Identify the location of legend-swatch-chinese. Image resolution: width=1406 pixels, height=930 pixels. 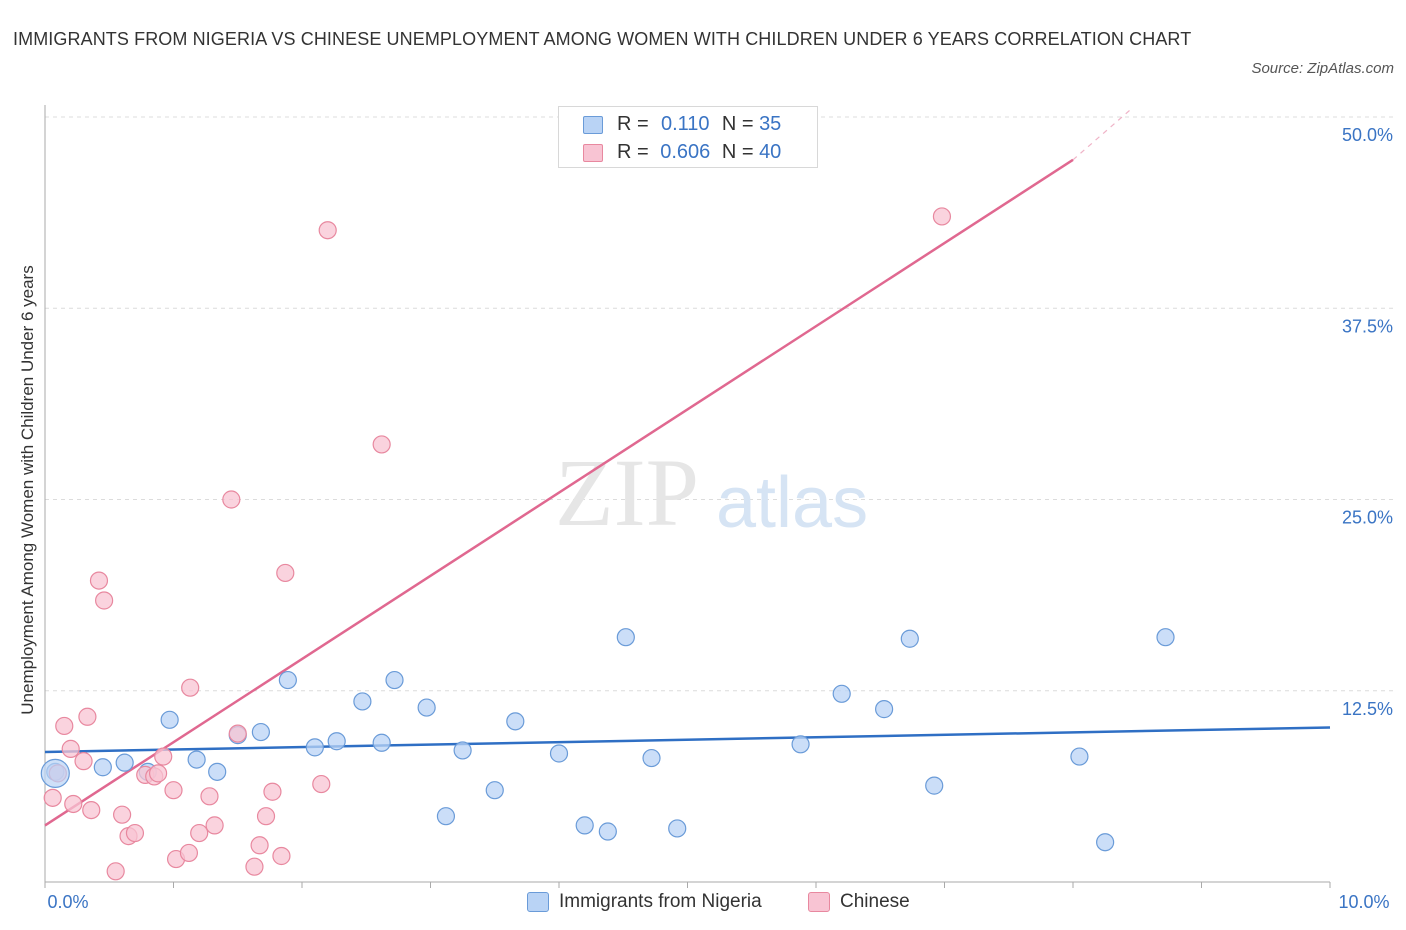
(593, 153).